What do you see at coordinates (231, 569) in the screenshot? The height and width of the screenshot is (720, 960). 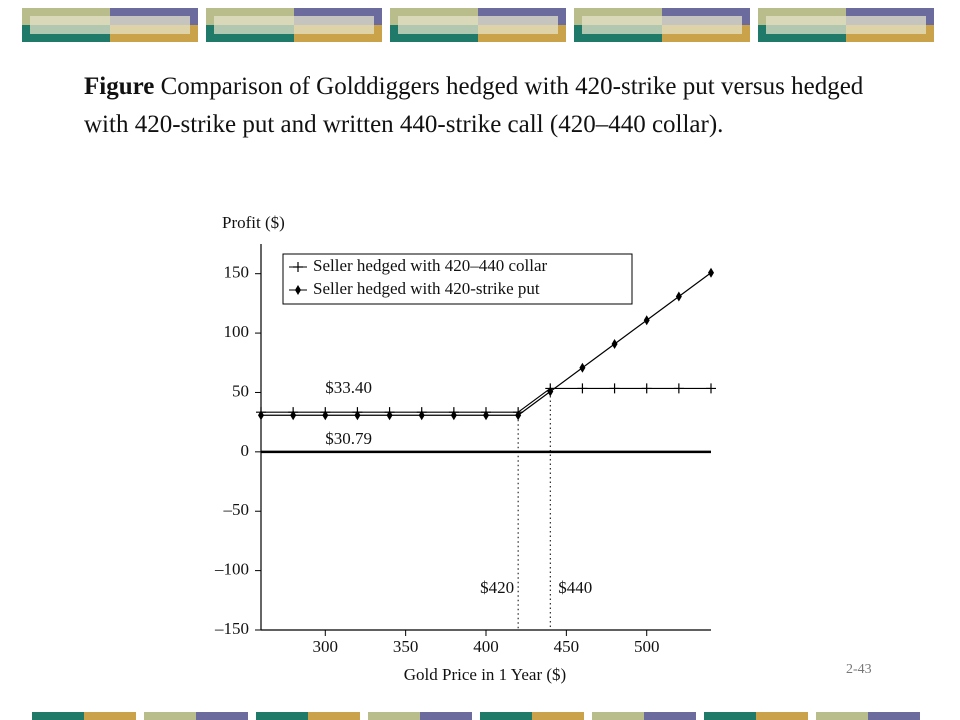 I see `y-tick-label: –100` at bounding box center [231, 569].